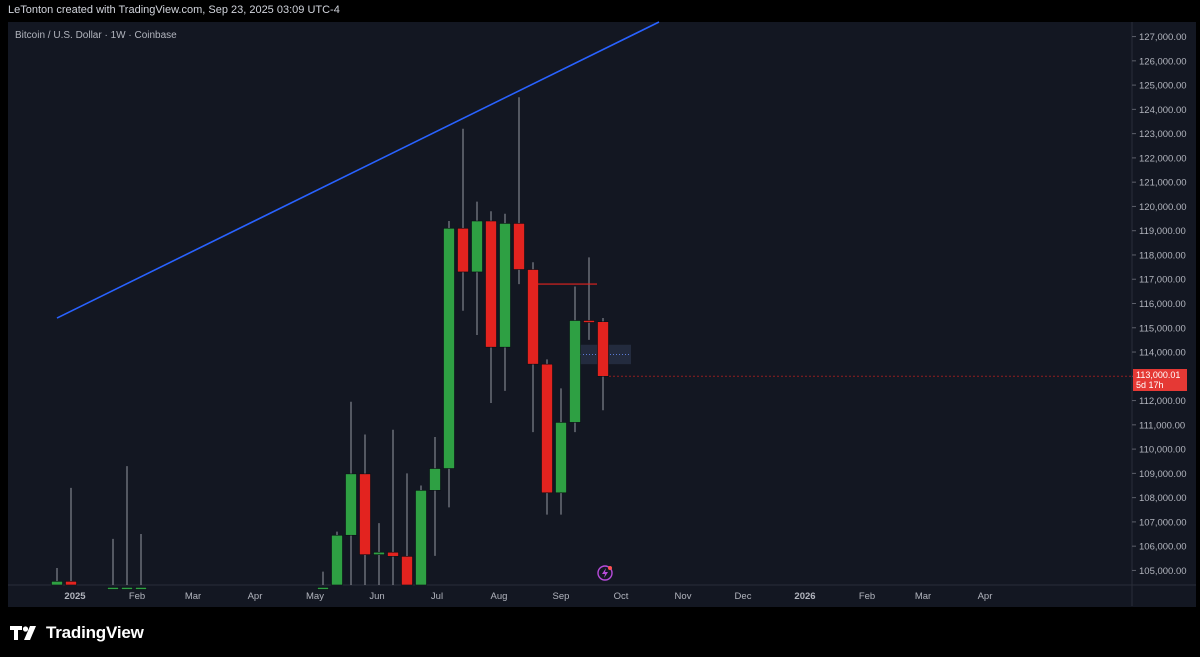  Describe the element at coordinates (1163, 37) in the screenshot. I see `y-tick-label-22: 127,000.00` at that location.